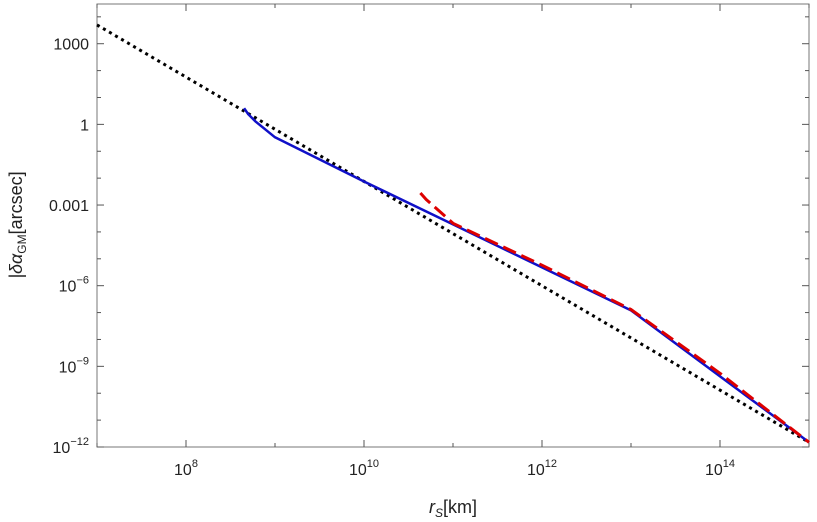 This screenshot has height=522, width=817. What do you see at coordinates (69, 206) in the screenshot?
I see `y-tick-label: 0.001` at bounding box center [69, 206].